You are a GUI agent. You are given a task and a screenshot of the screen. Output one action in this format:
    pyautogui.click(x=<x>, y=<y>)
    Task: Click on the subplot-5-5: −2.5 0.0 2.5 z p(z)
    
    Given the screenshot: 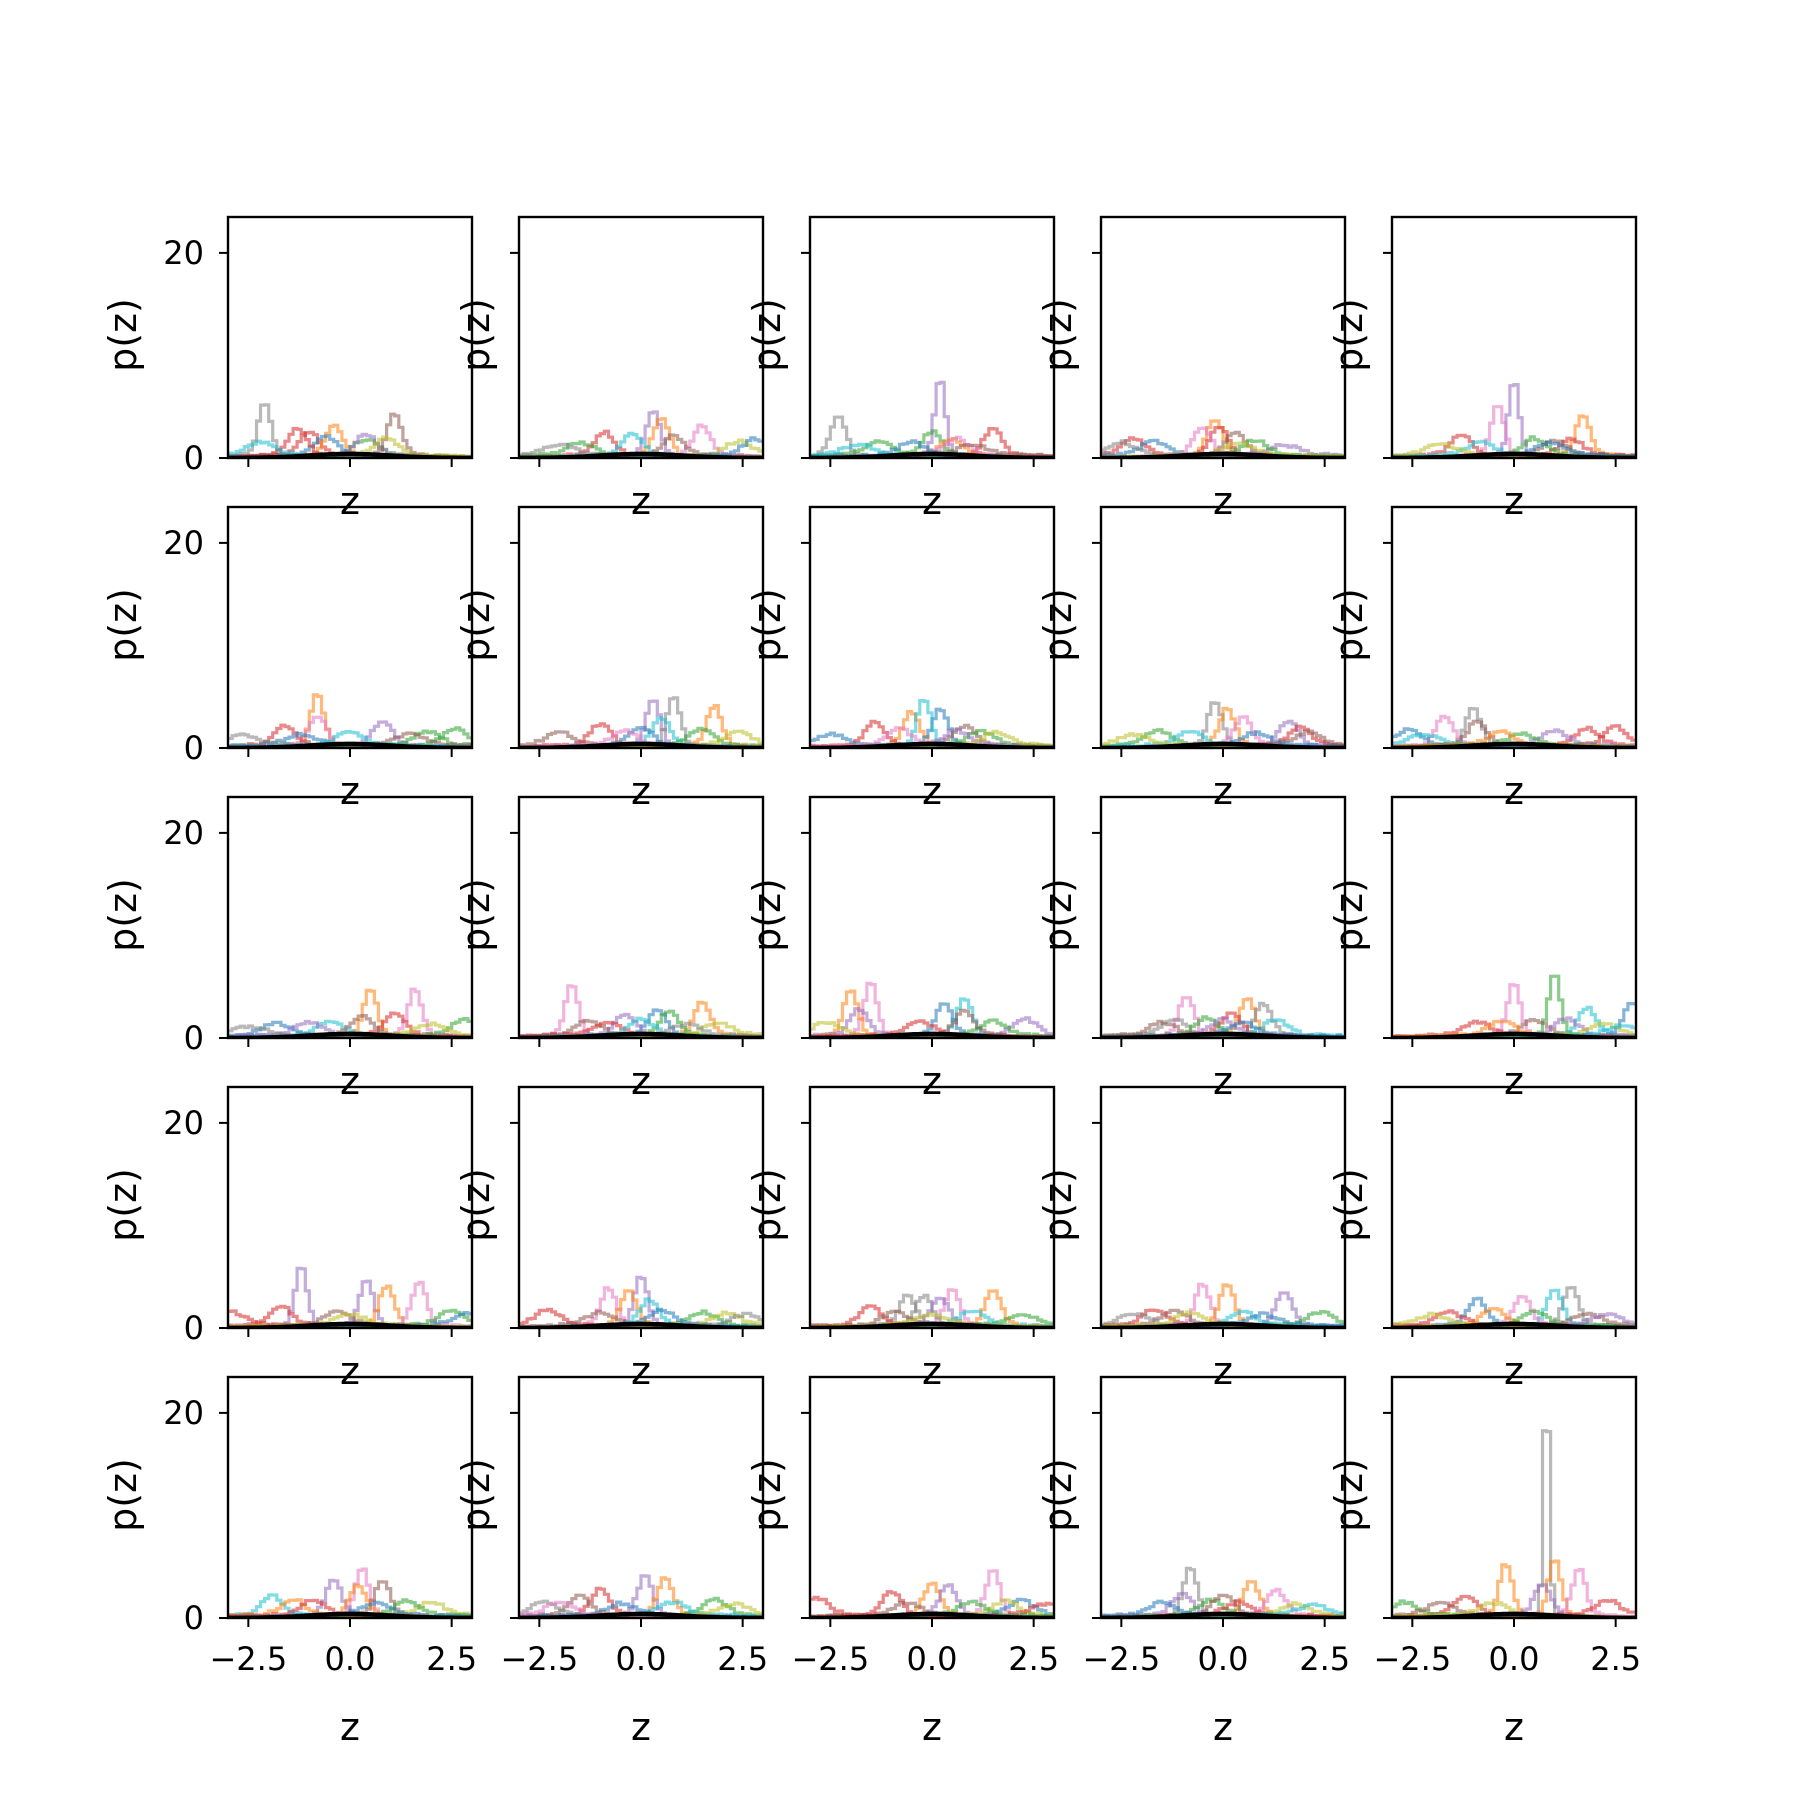 What is the action you would take?
    pyautogui.click(x=1484, y=1562)
    